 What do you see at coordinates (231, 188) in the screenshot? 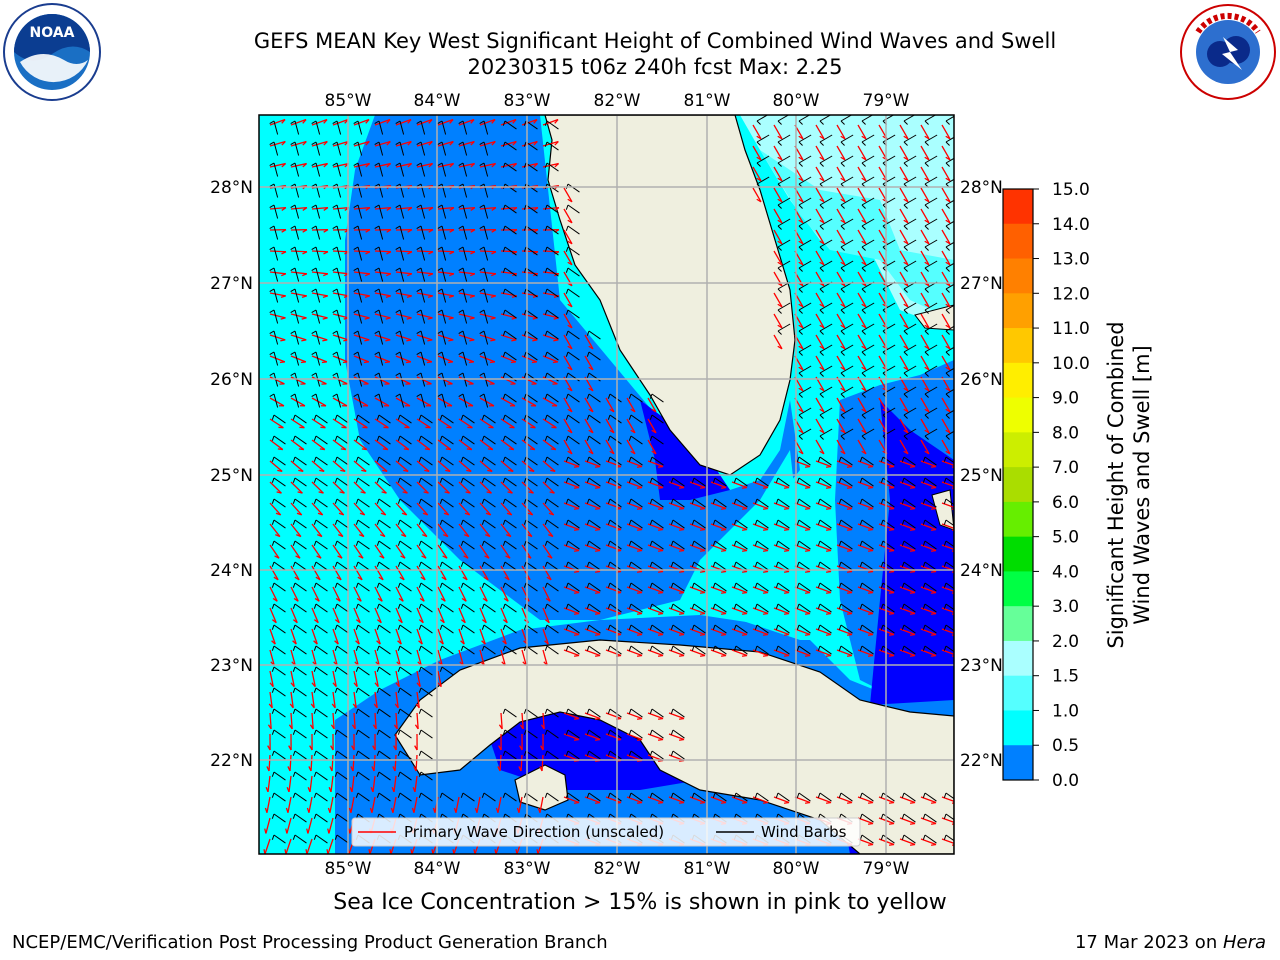
I see `lat-label-left: 28°N` at bounding box center [231, 188].